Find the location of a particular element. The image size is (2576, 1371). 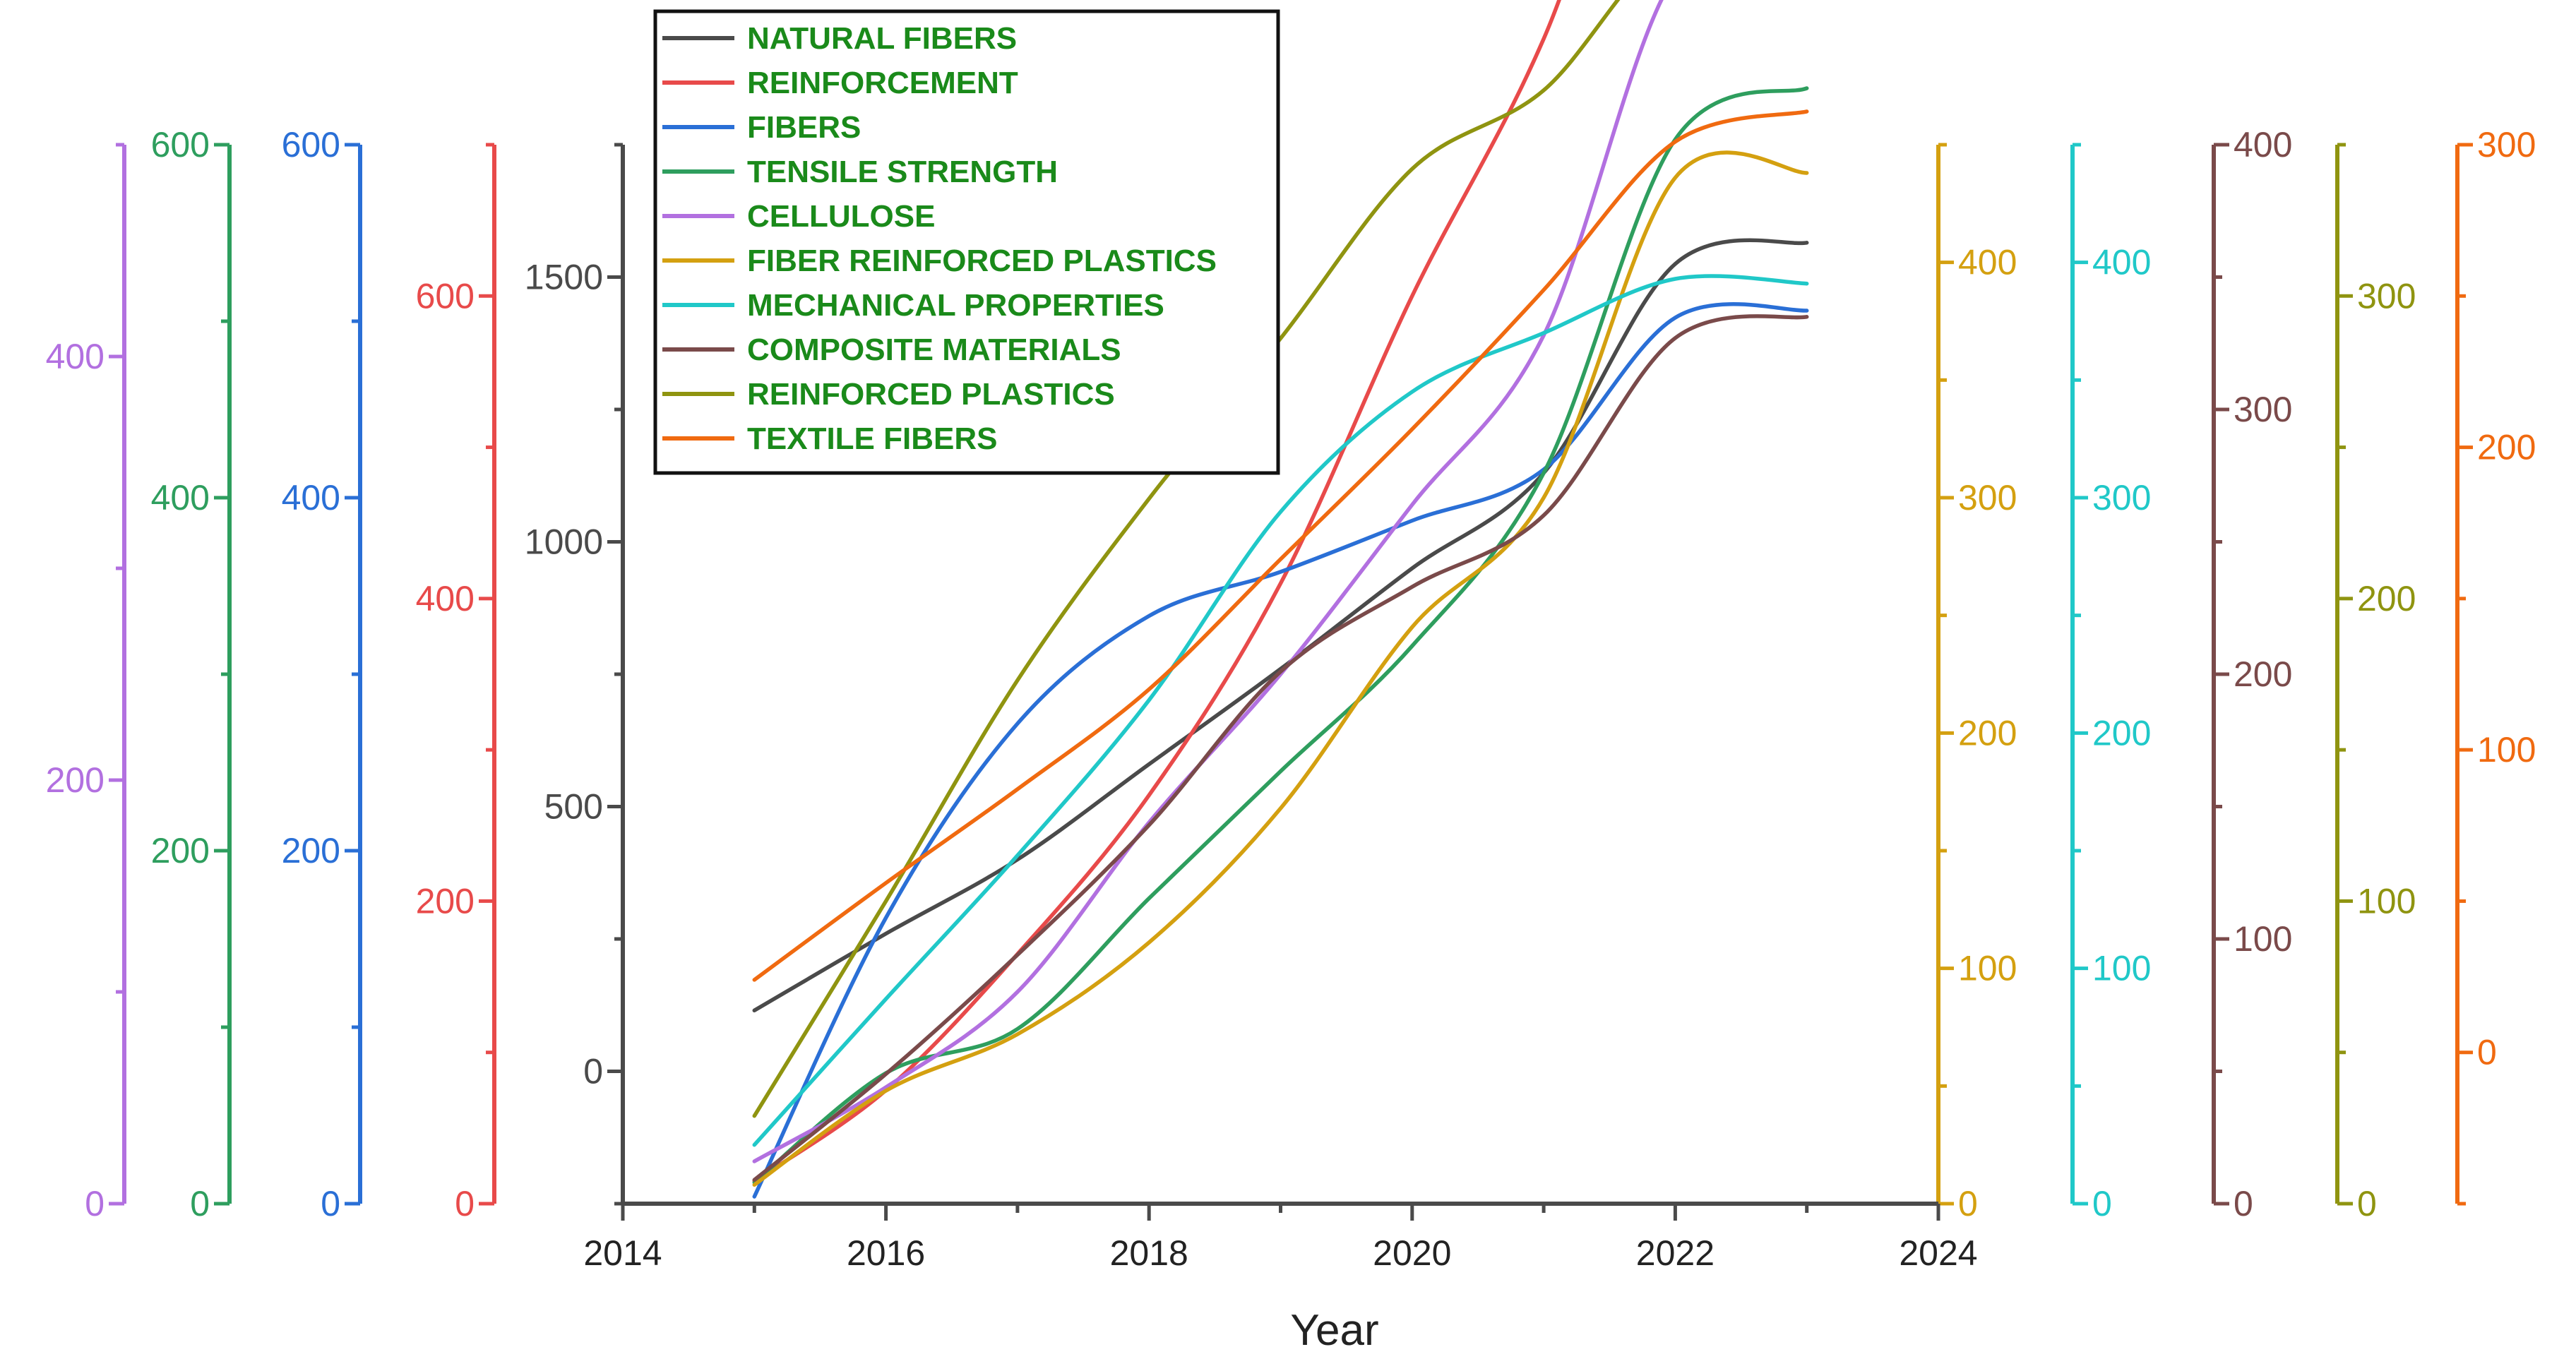

legend-item: COMPOSITE MATERIALS is located at coordinates (891, 350).